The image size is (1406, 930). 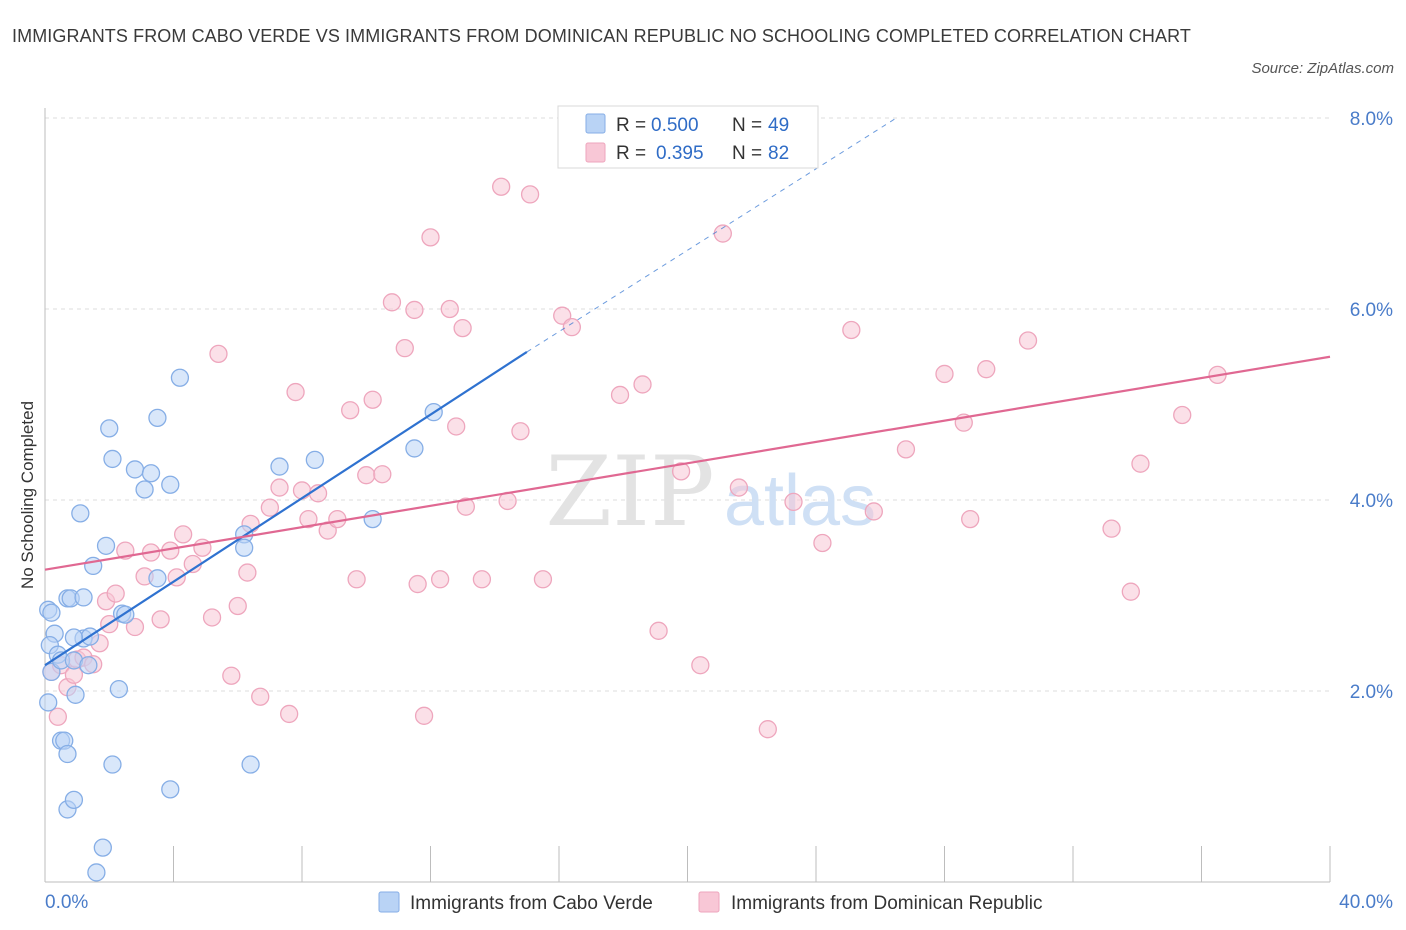 What do you see at coordinates (887, 903) in the screenshot?
I see `bottom-legend-label-pink: Immigrants from Dominican Republic` at bounding box center [887, 903].